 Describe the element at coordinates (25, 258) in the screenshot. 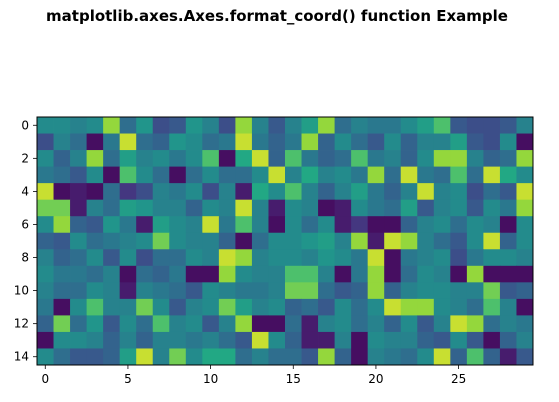

I see `y-tick-label: 8` at that location.